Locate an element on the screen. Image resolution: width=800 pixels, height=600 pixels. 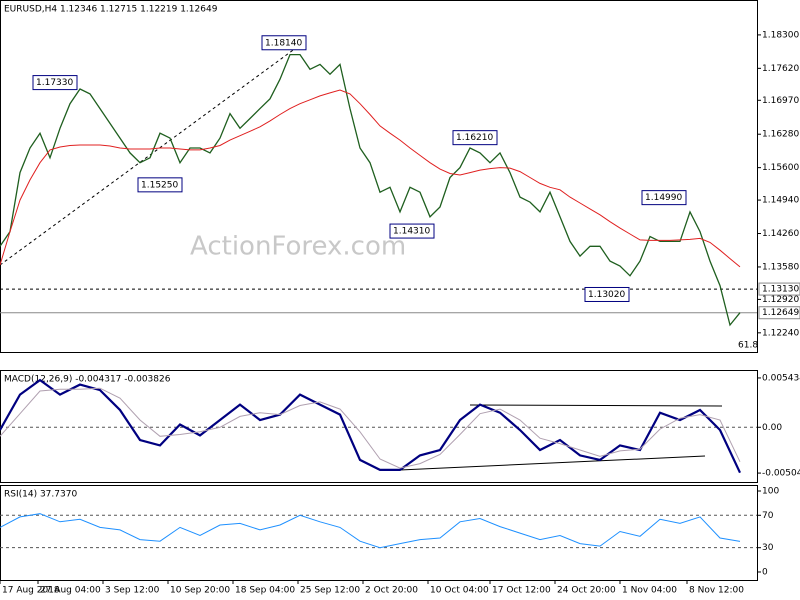
annotation-label: 1.16210 is located at coordinates (474, 138).